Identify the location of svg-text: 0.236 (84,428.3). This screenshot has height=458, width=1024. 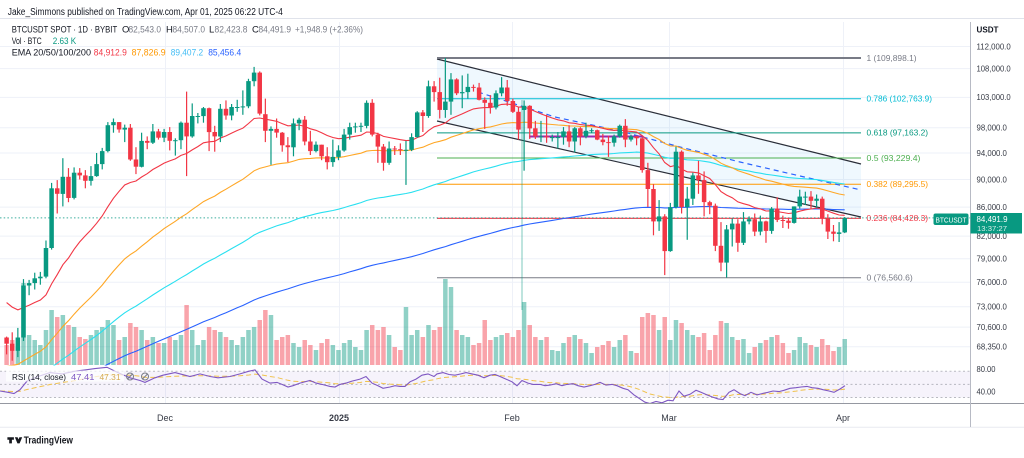
(898, 218).